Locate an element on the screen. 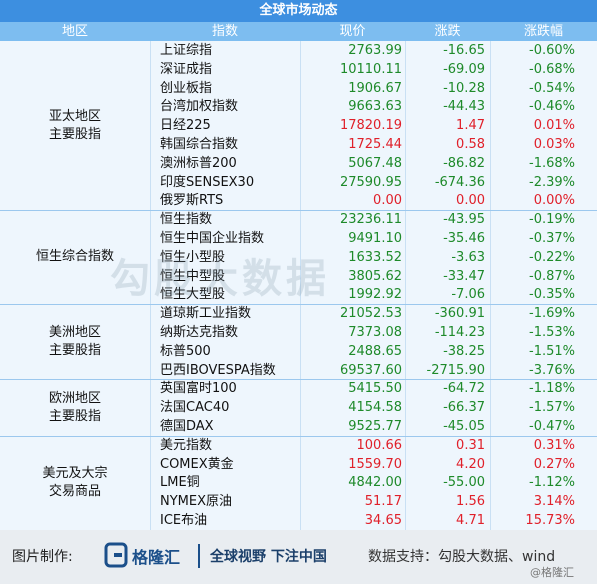 Image resolution: width=597 pixels, height=584 pixels. price: 2763.99 is located at coordinates (375, 50).